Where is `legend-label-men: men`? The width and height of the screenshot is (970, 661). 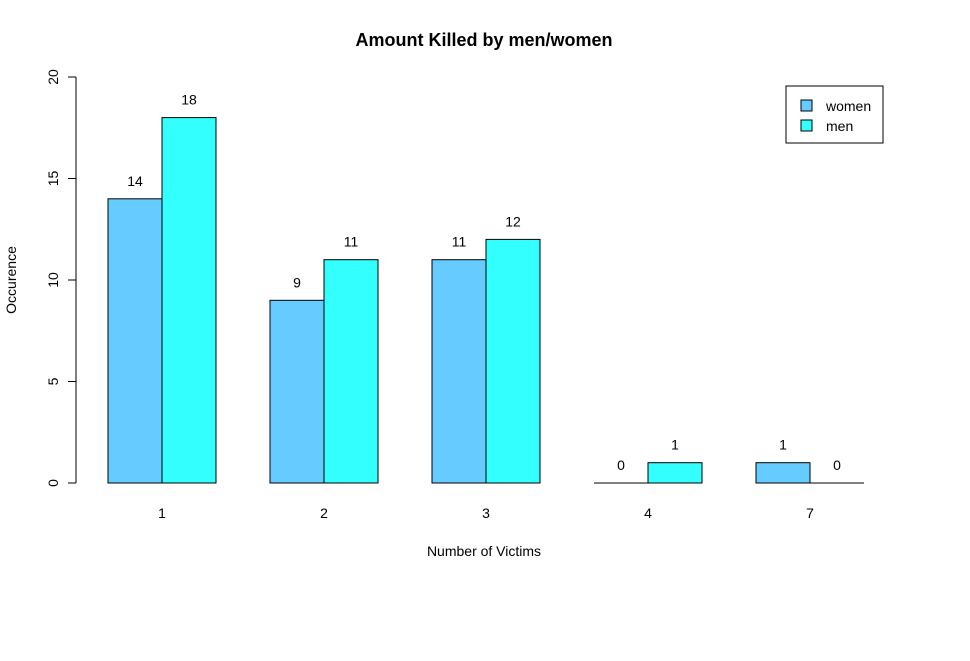 legend-label-men: men is located at coordinates (839, 126).